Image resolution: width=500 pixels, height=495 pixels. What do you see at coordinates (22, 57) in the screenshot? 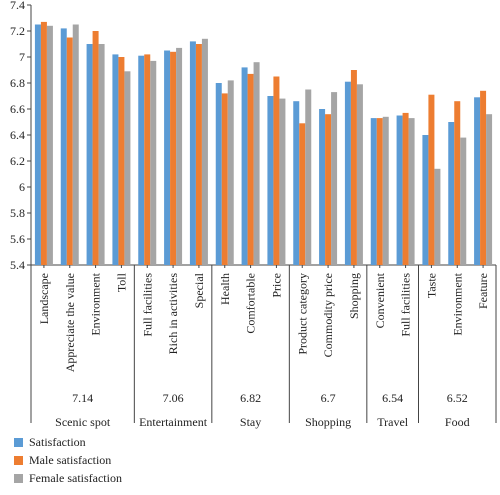
I see `y-tick-label: 7` at bounding box center [22, 57].